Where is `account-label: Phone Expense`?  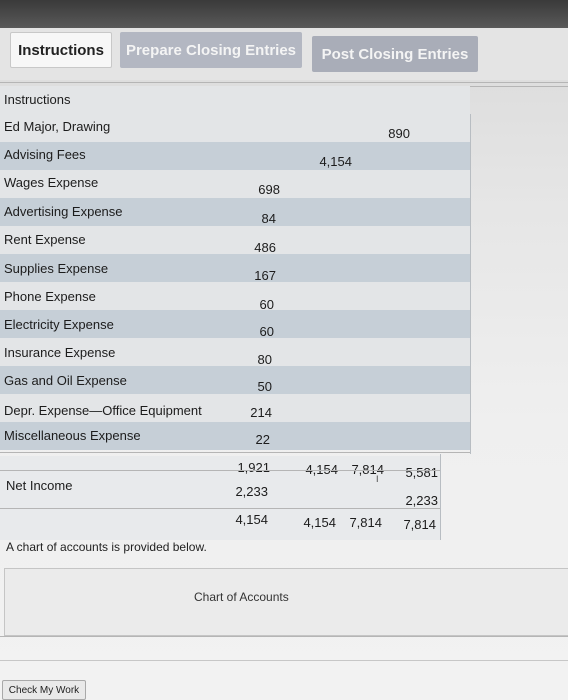
account-label: Phone Expense is located at coordinates (50, 296).